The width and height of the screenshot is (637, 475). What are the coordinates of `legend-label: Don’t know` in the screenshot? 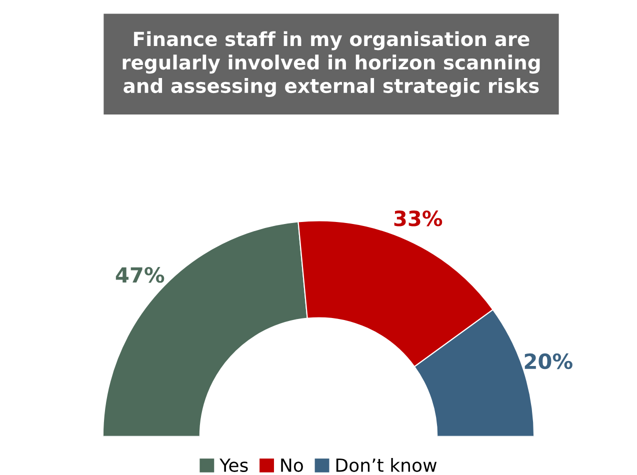 It's located at (386, 465).